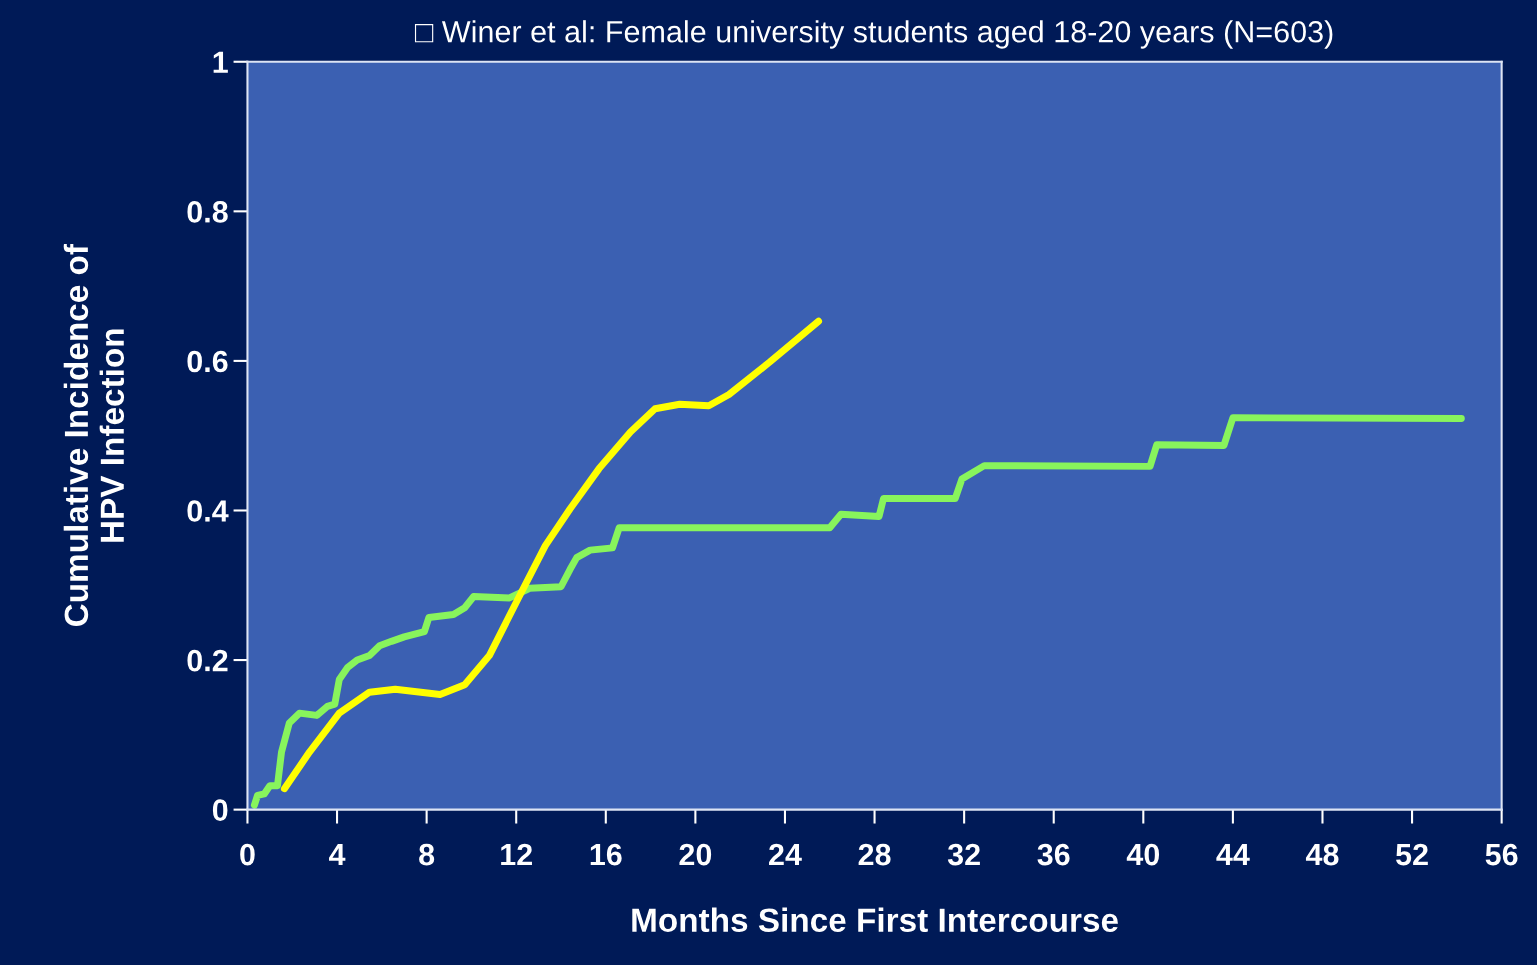 Image resolution: width=1537 pixels, height=965 pixels. I want to click on x-tick-label: 20, so click(695, 854).